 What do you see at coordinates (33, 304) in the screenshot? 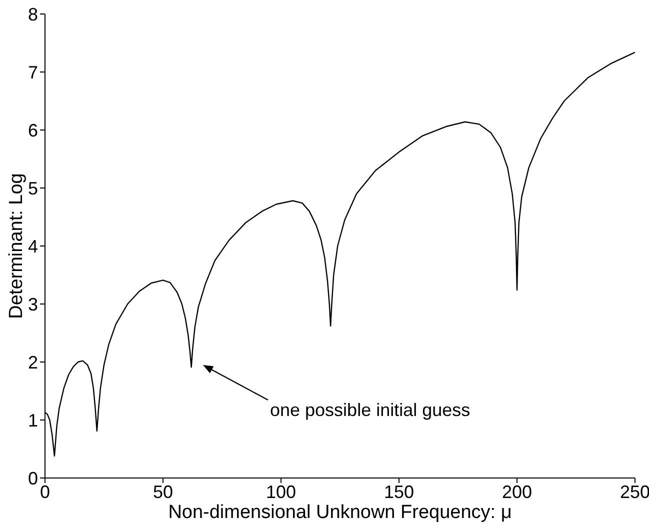
I see `y-tick-label: 3` at bounding box center [33, 304].